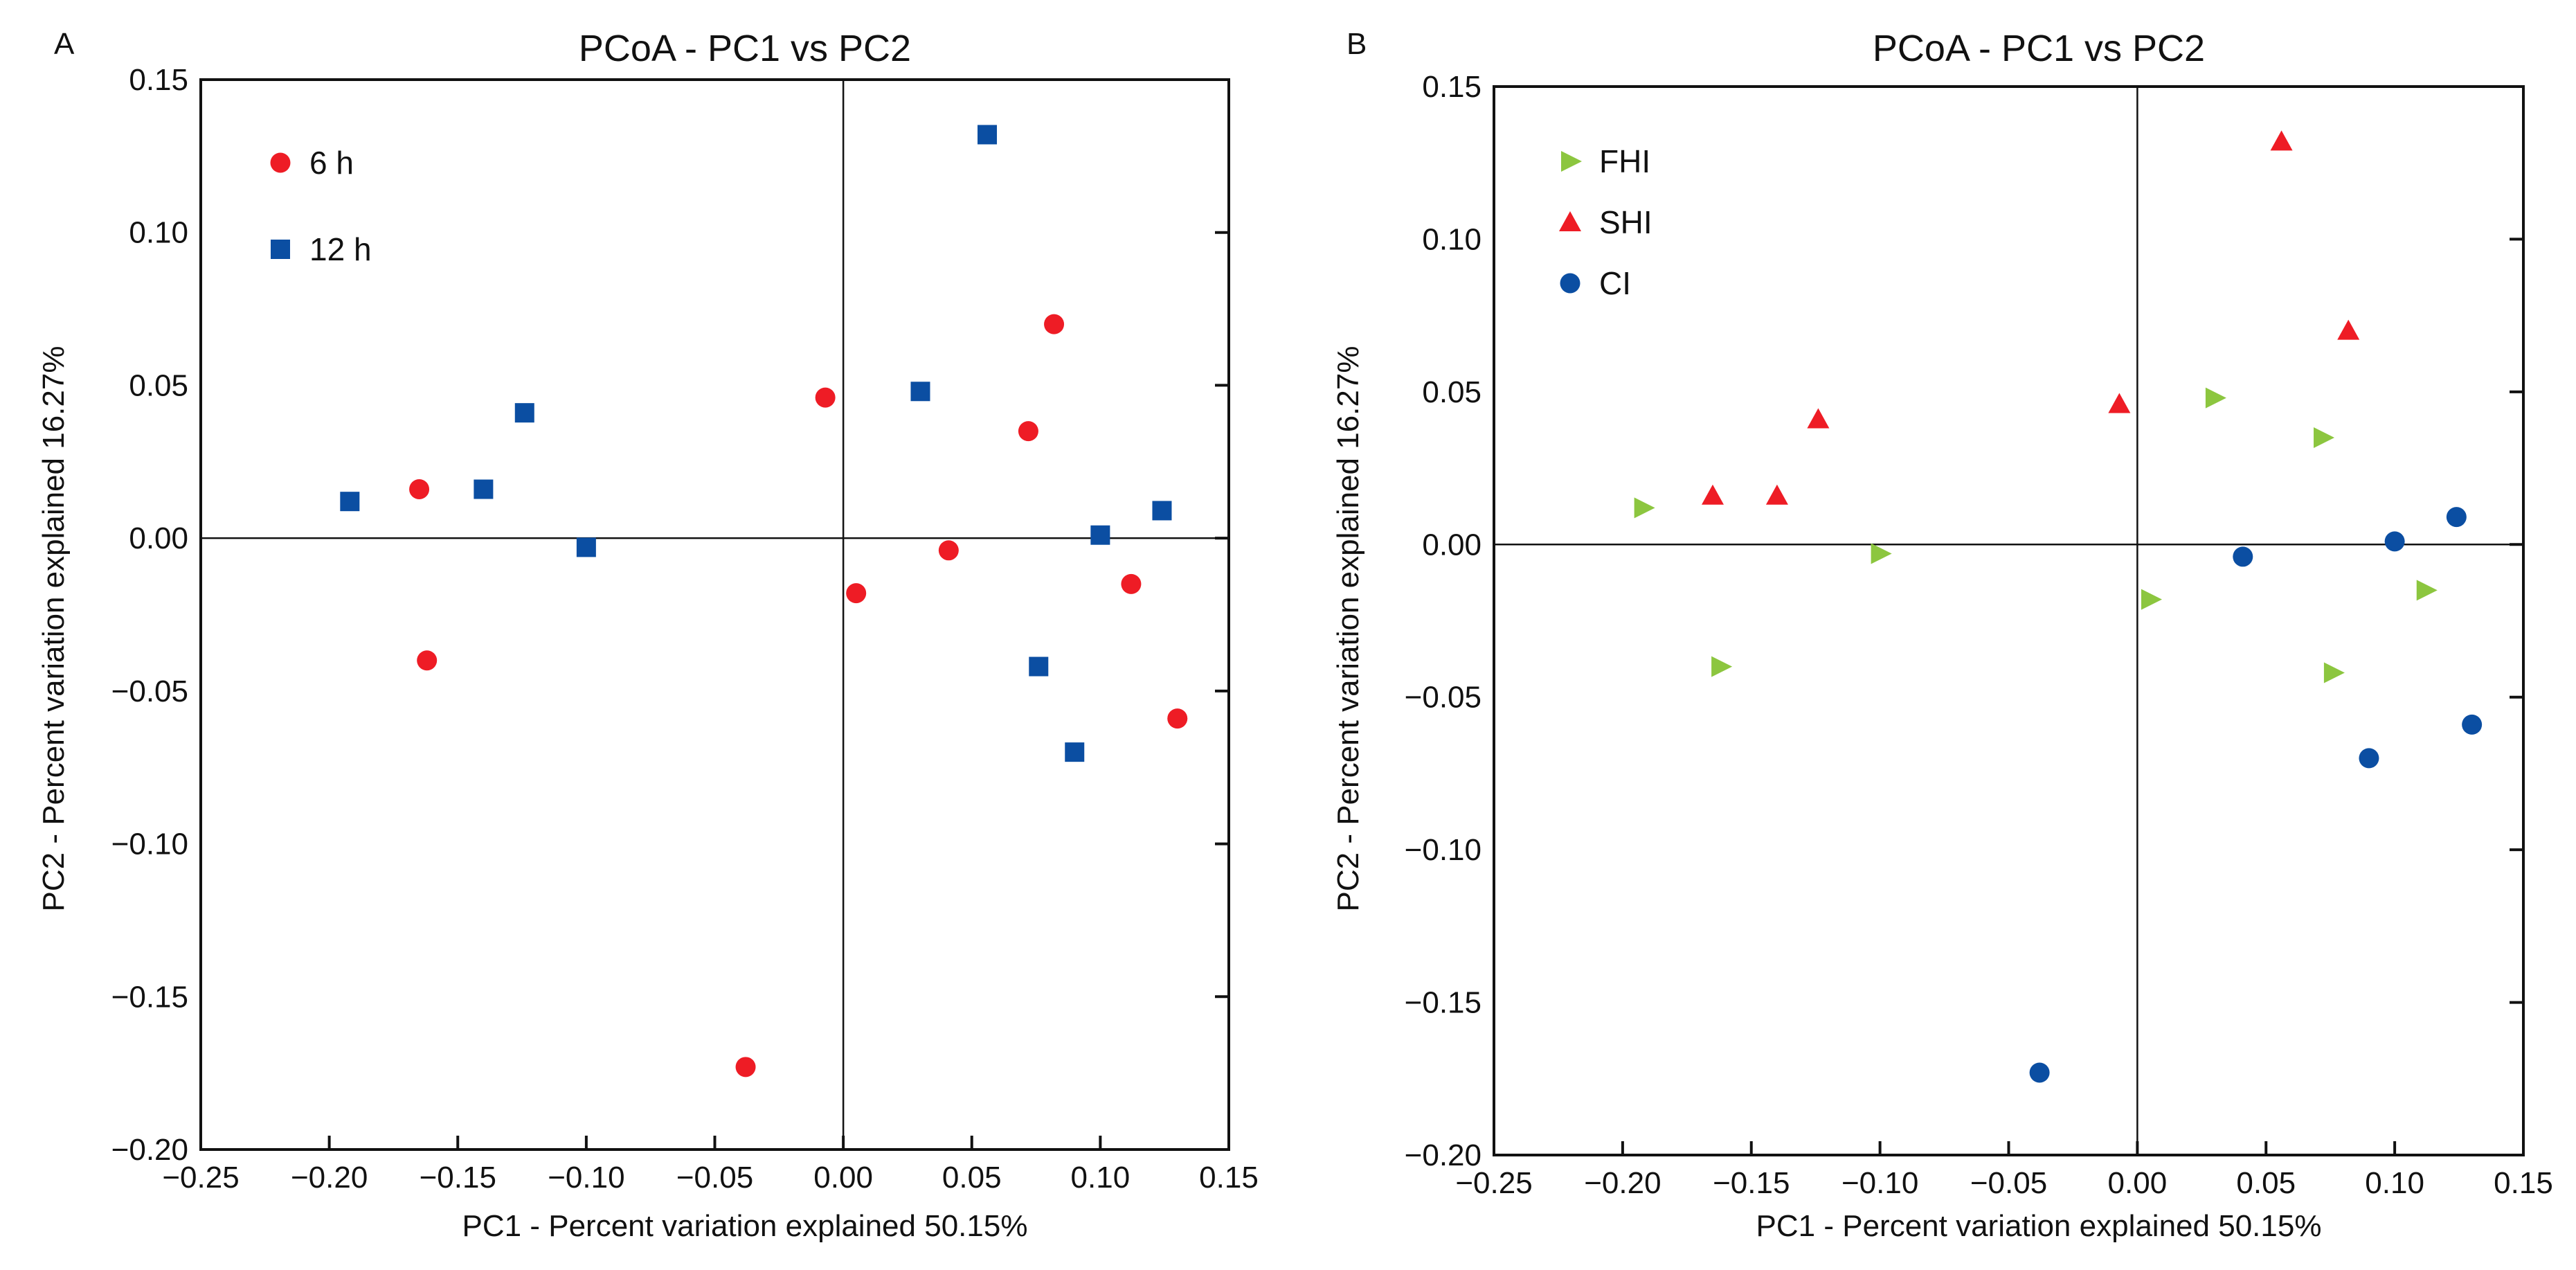  What do you see at coordinates (1443, 1155) in the screenshot?
I see `panel-b-y-tick-label: −0.20` at bounding box center [1443, 1155].